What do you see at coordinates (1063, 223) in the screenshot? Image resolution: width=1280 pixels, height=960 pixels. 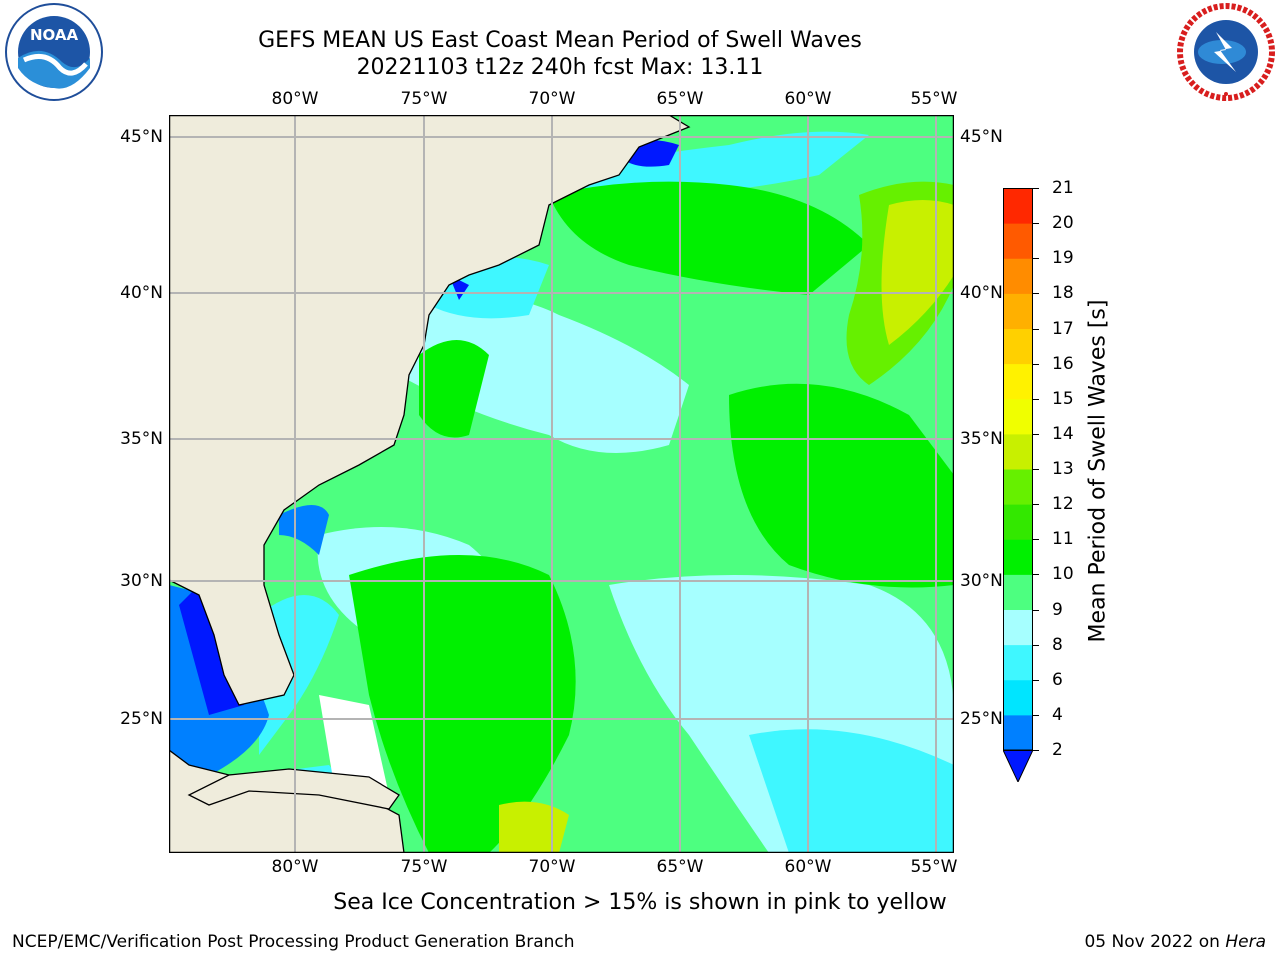 I see `colorbar-tick-label: 20` at bounding box center [1063, 223].